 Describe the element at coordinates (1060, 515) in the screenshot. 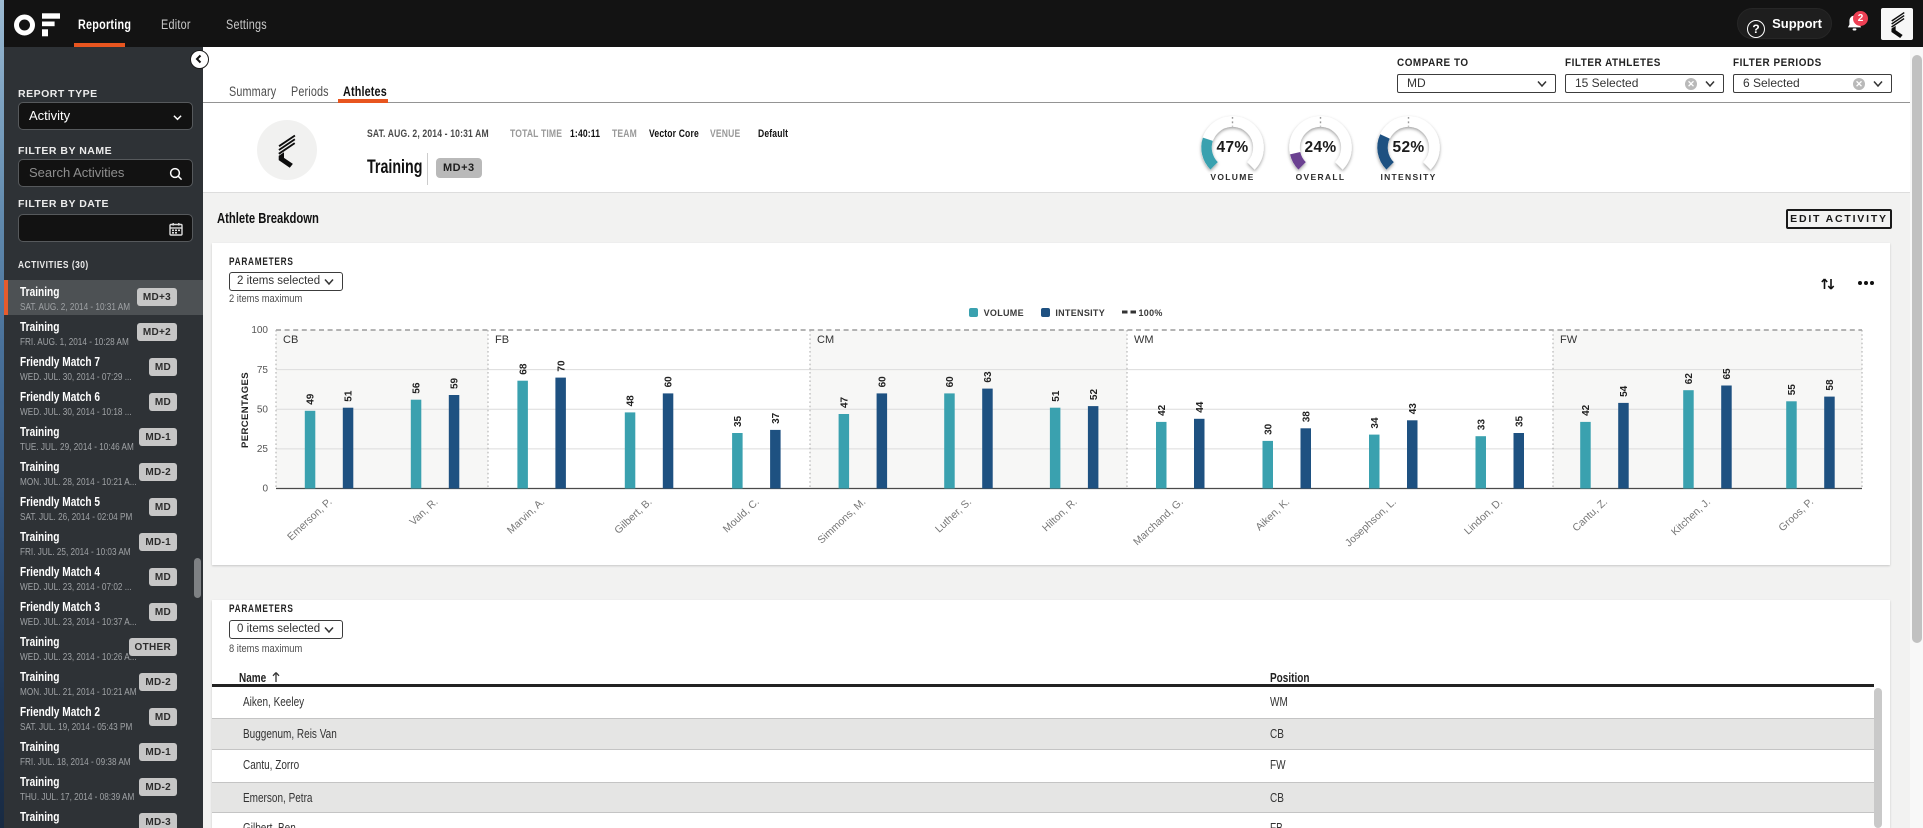

I see `svg-text: Hilton, R.` at that location.